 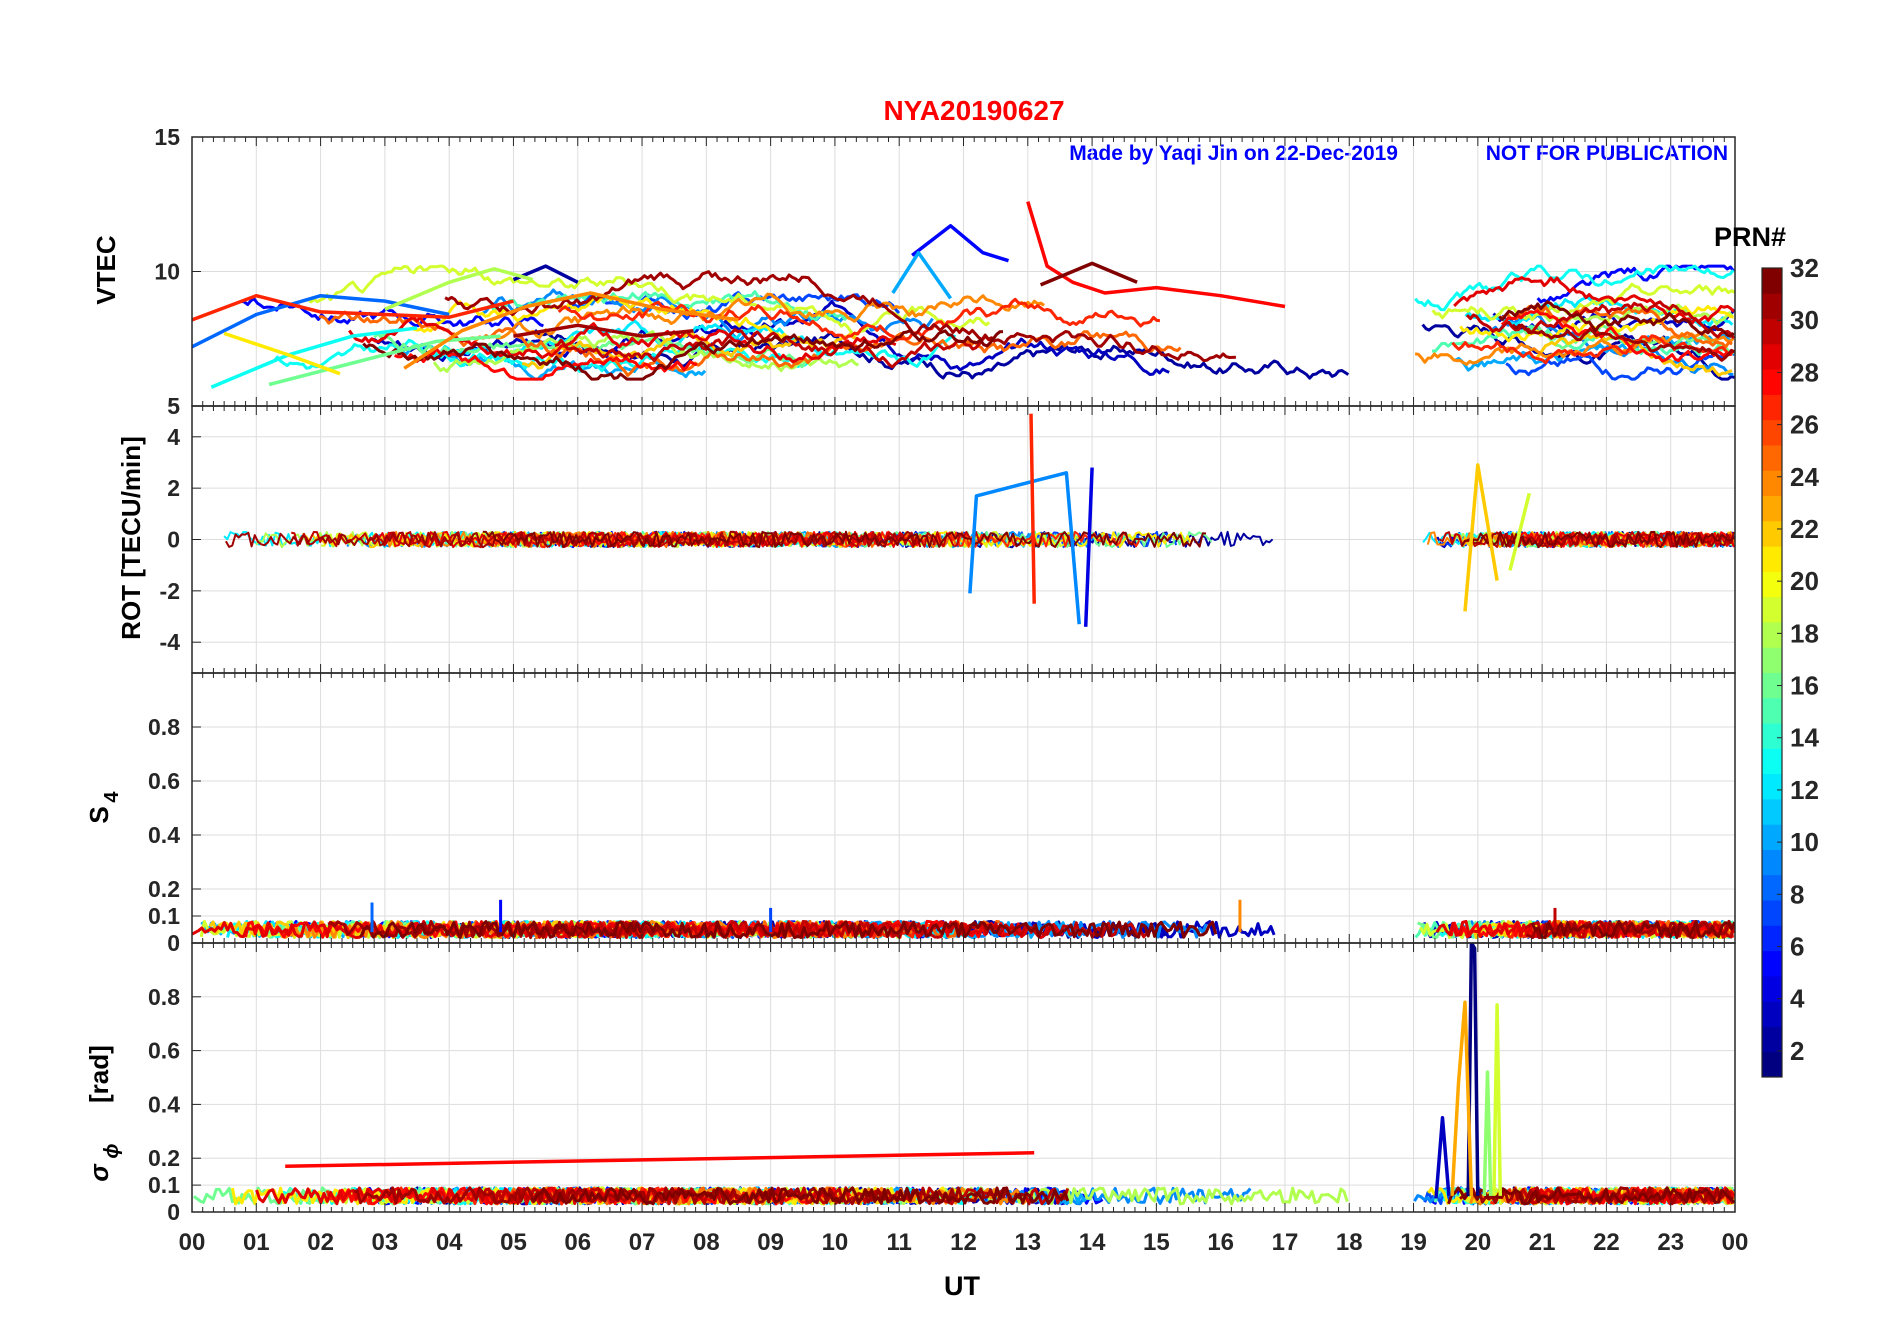 What do you see at coordinates (1804, 425) in the screenshot?
I see `colorbar-tick-label: 26` at bounding box center [1804, 425].